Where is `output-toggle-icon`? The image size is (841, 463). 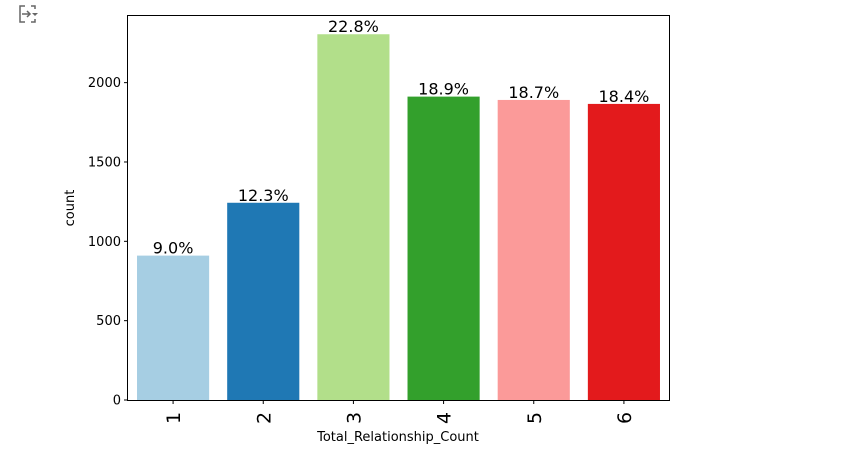 output-toggle-icon is located at coordinates (29, 15).